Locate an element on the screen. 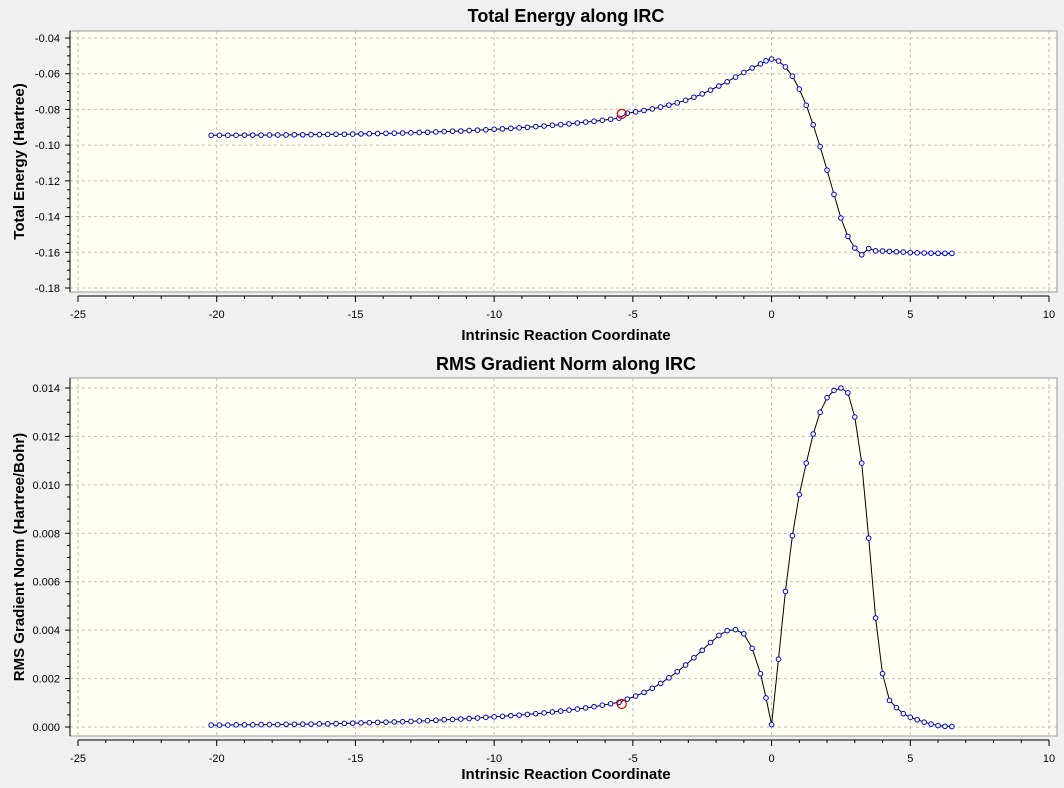 This screenshot has width=1064, height=788. energy-y-axis-label: Total Energy (Hartree) is located at coordinates (19, 161).